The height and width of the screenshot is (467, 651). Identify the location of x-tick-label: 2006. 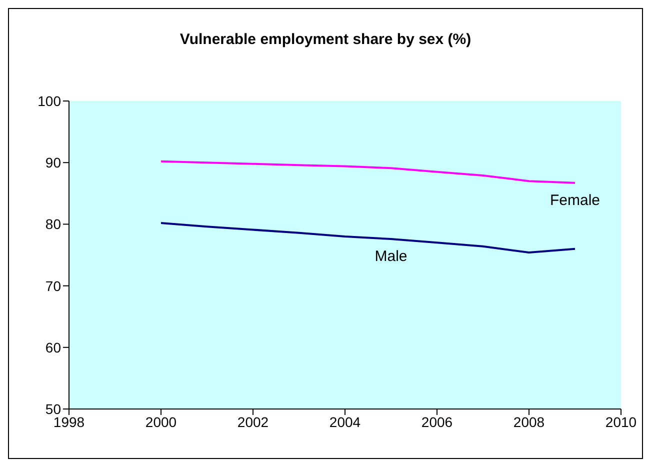
(437, 422).